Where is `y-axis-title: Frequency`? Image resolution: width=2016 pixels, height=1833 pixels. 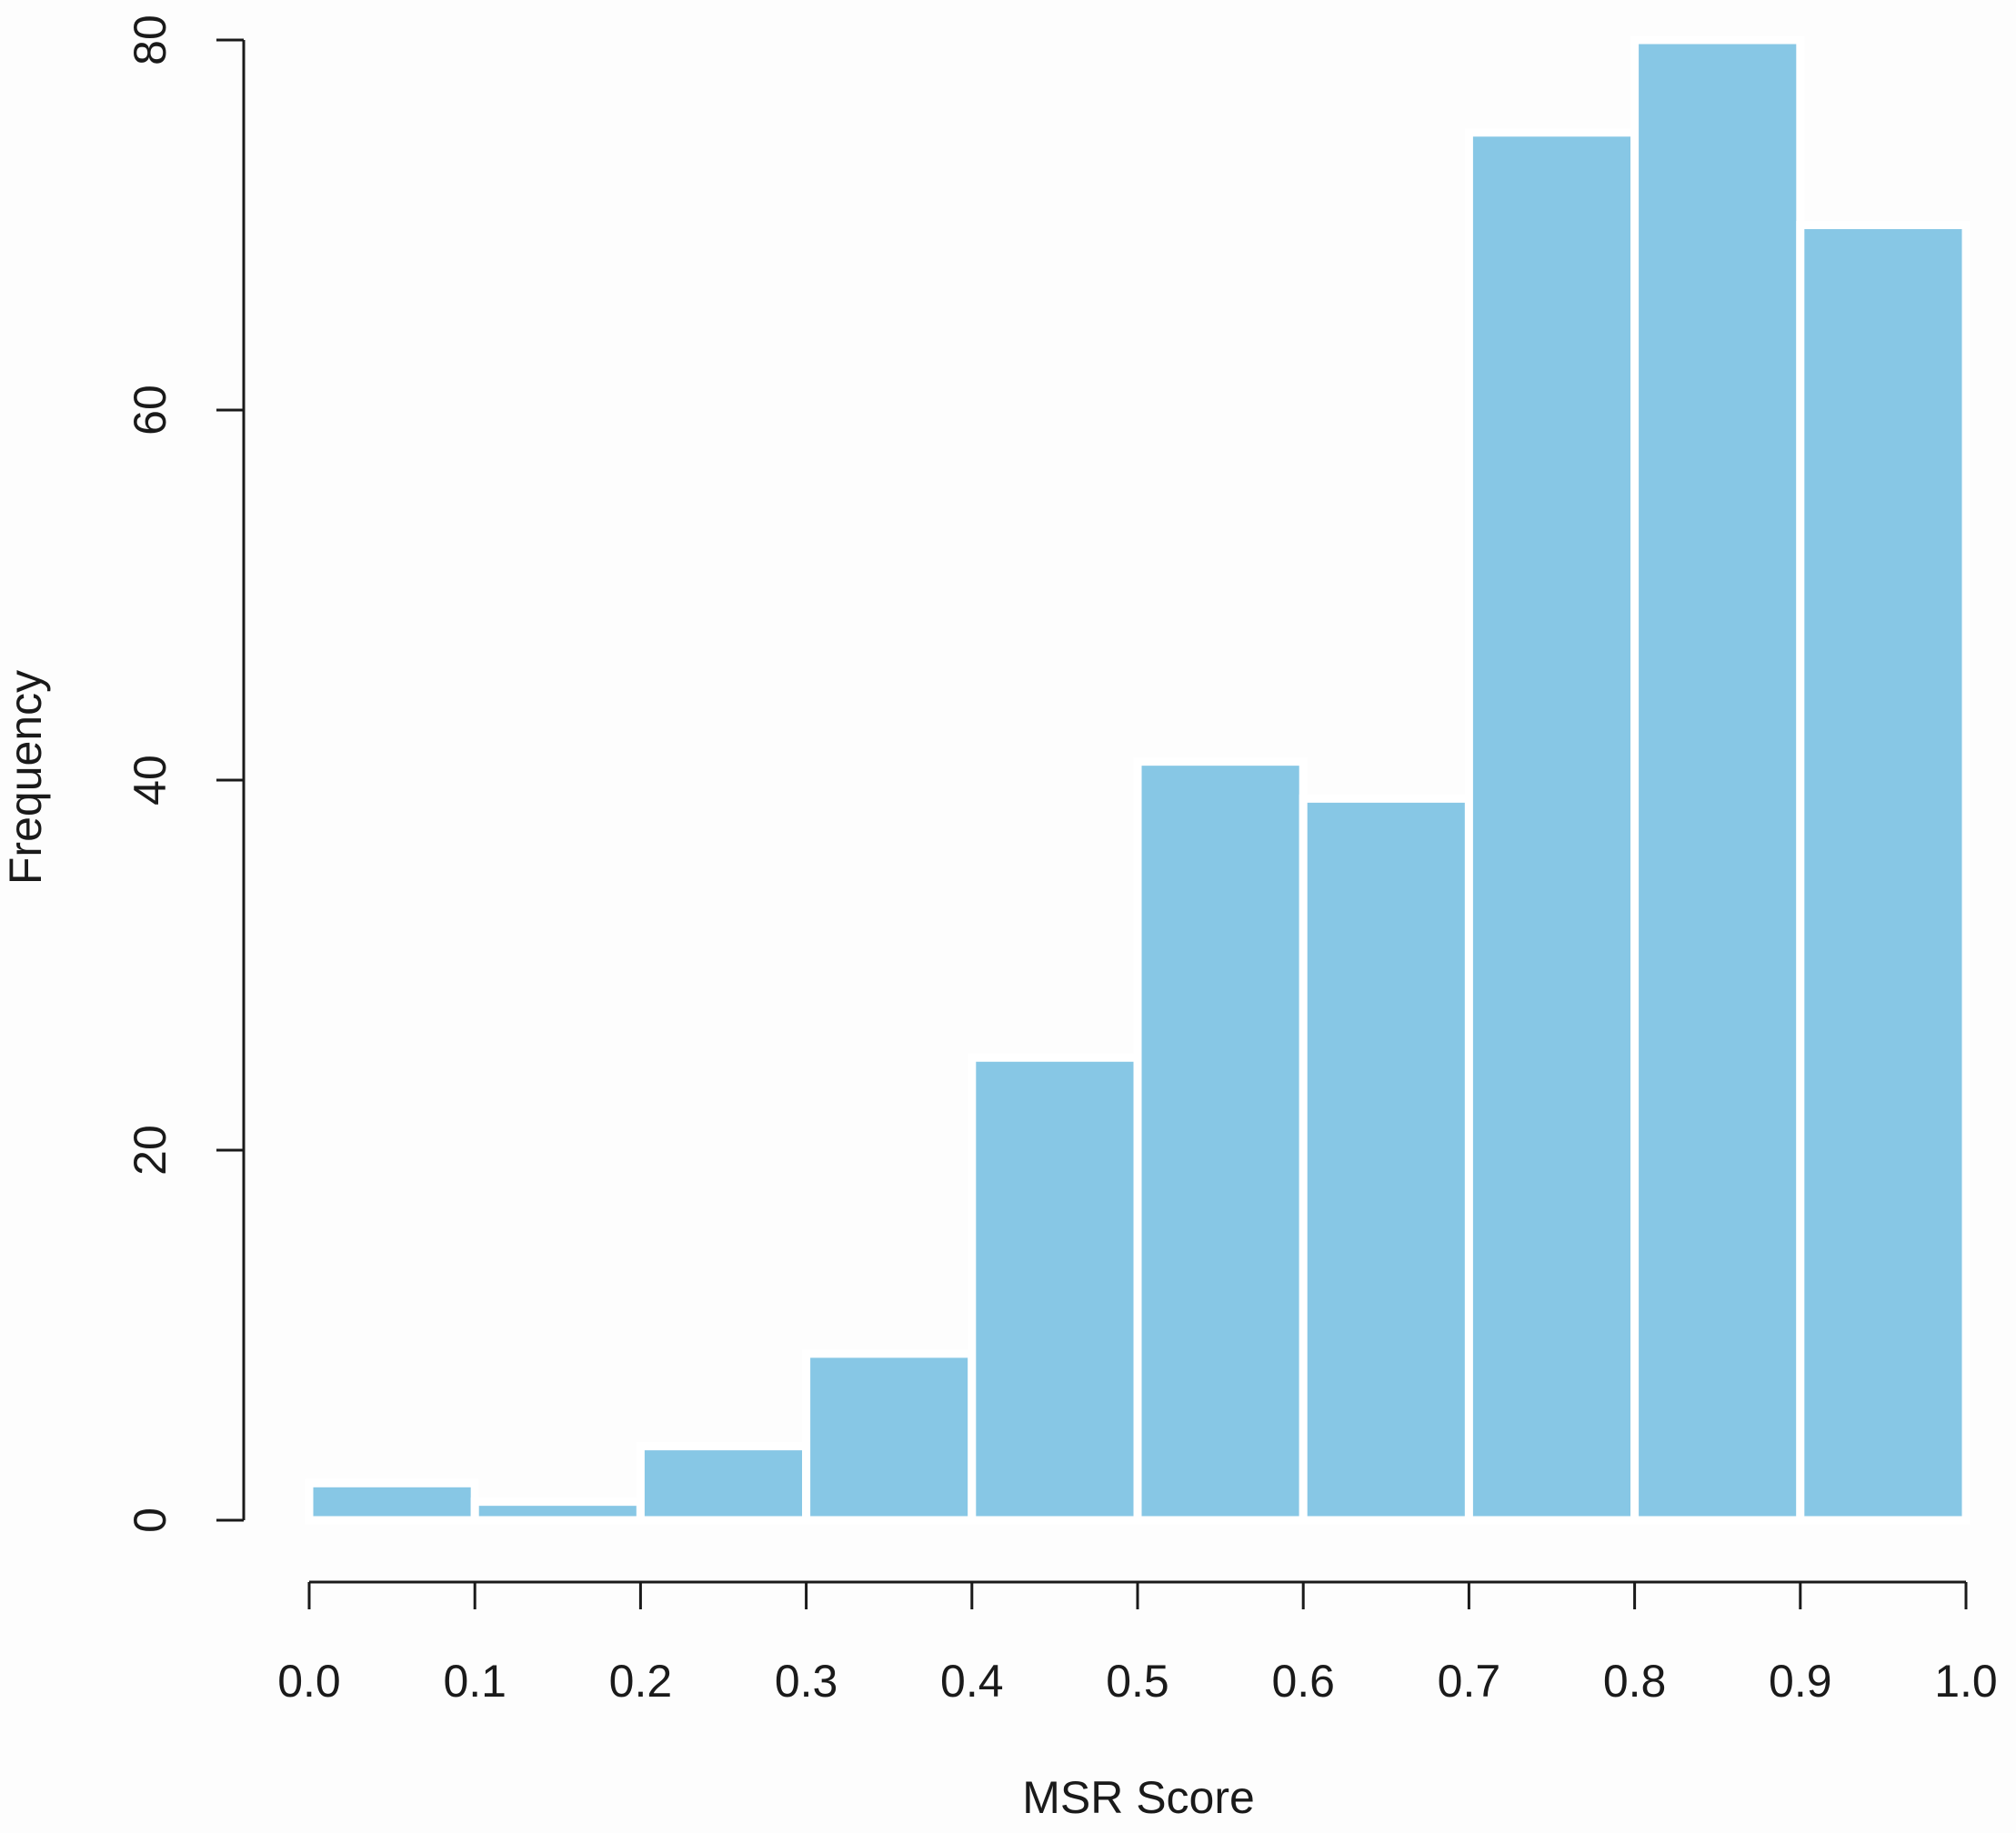
y-axis-title: Frequency is located at coordinates (25, 777).